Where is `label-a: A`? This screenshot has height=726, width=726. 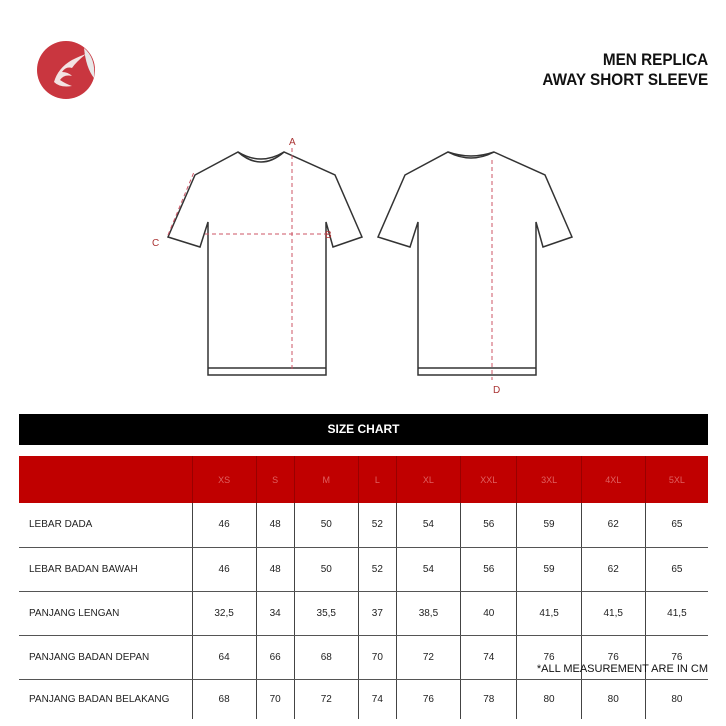
label-a: A is located at coordinates (292, 142).